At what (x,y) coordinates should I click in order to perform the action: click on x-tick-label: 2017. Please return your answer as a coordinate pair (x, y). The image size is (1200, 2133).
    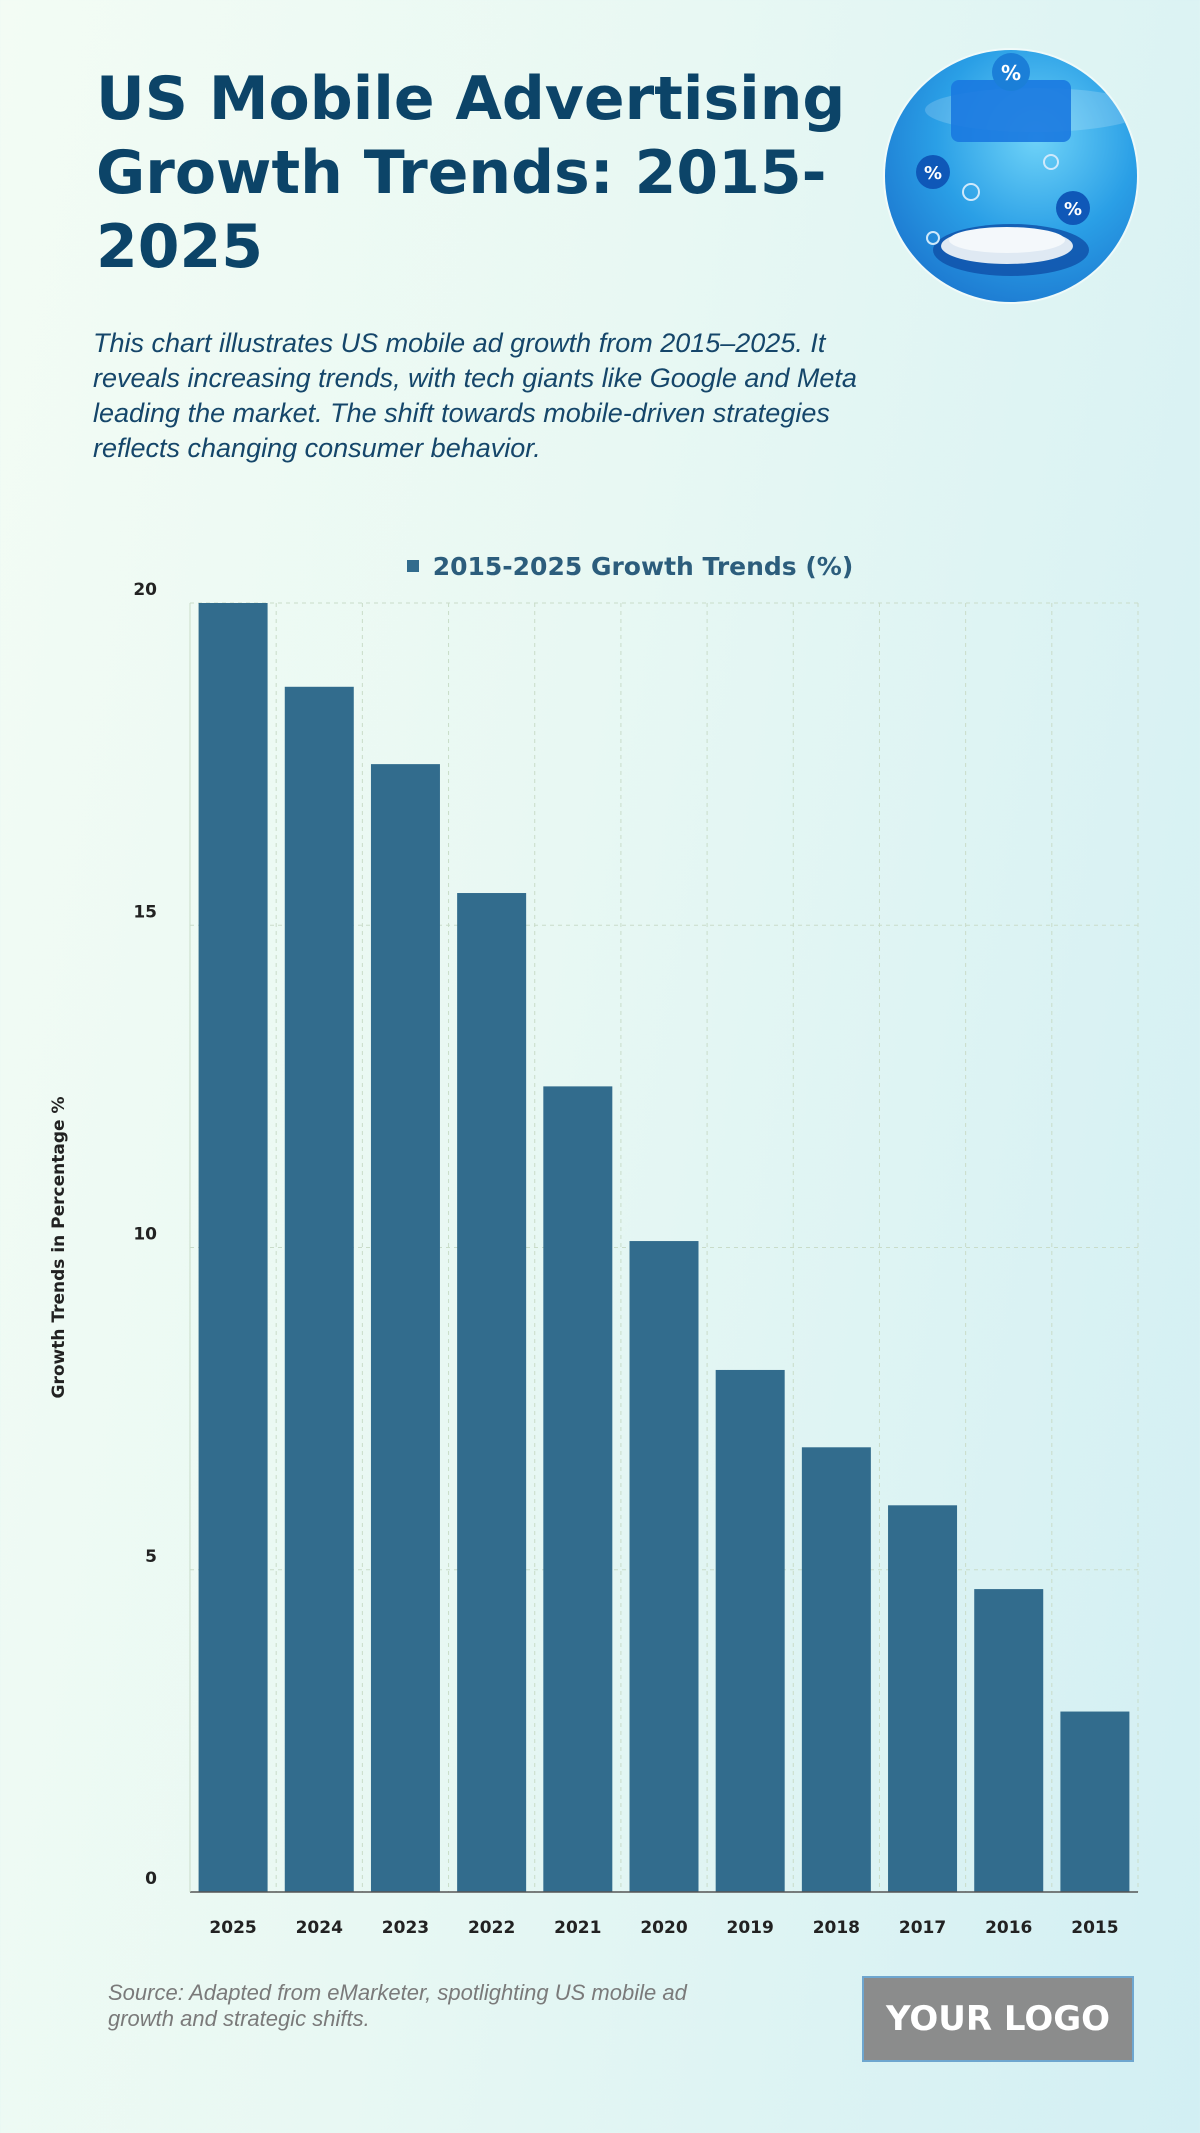
    Looking at the image, I should click on (922, 1928).